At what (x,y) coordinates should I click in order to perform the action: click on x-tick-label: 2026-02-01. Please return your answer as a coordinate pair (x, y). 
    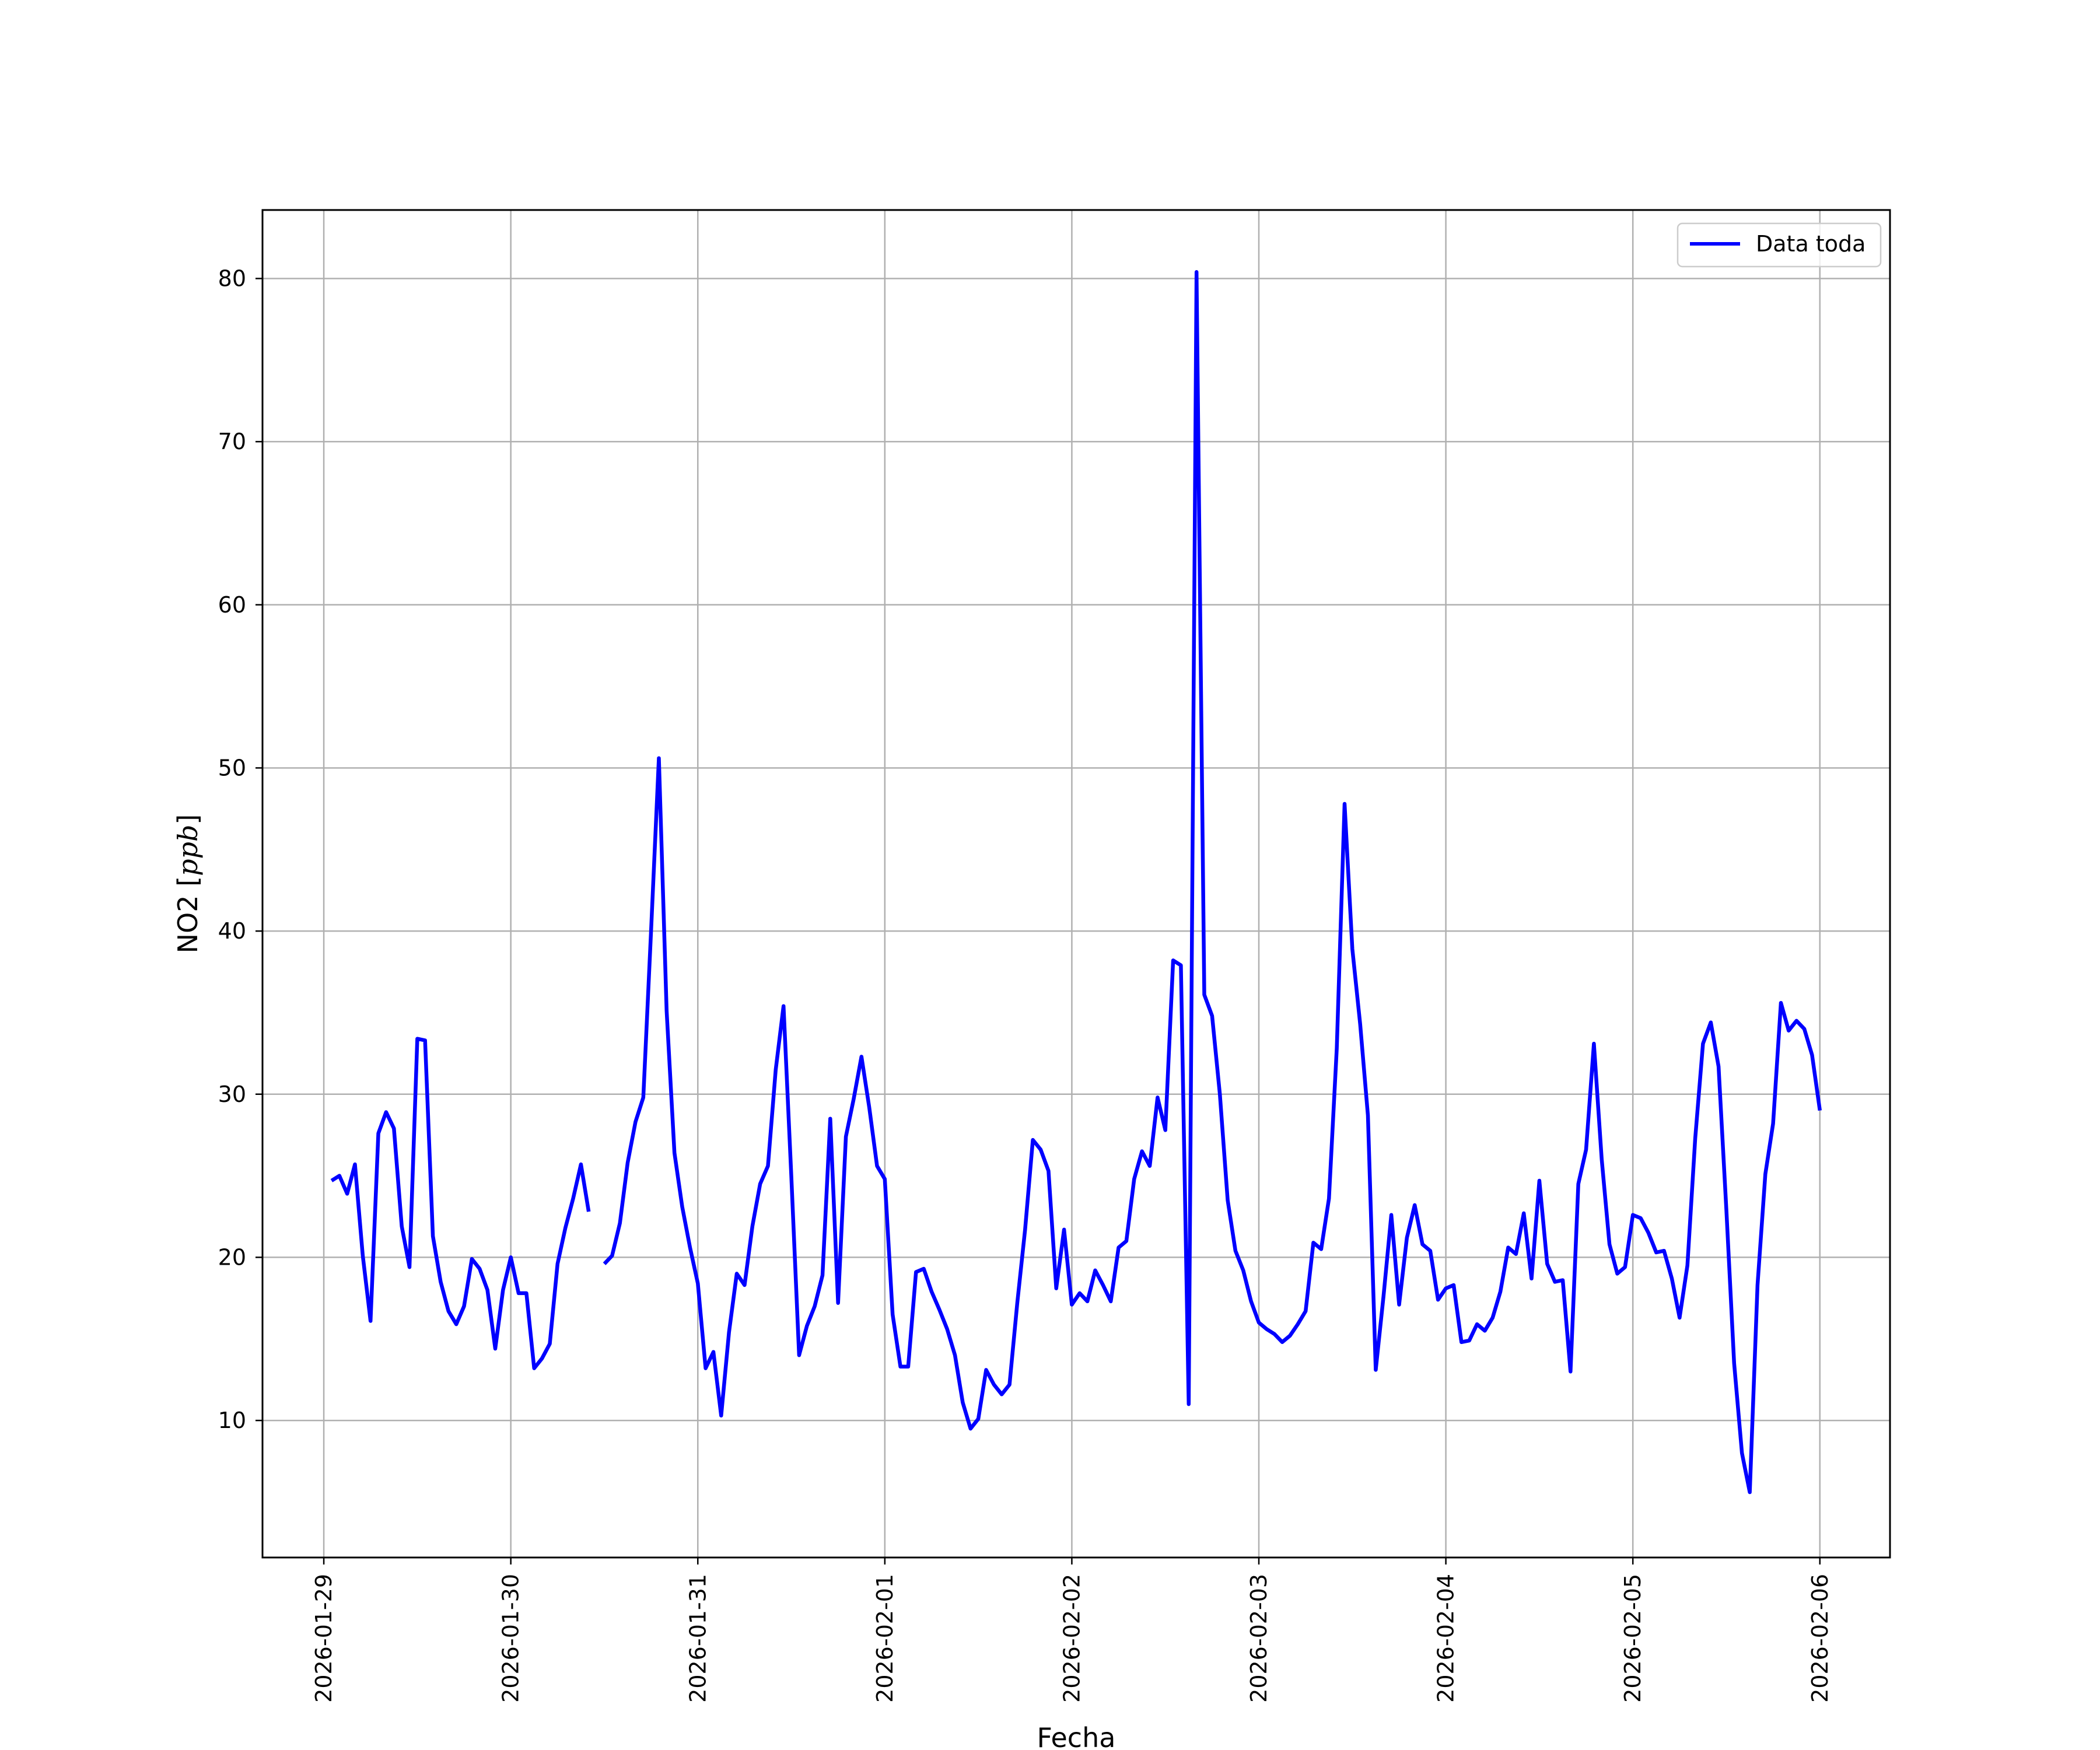
    Looking at the image, I should click on (885, 1638).